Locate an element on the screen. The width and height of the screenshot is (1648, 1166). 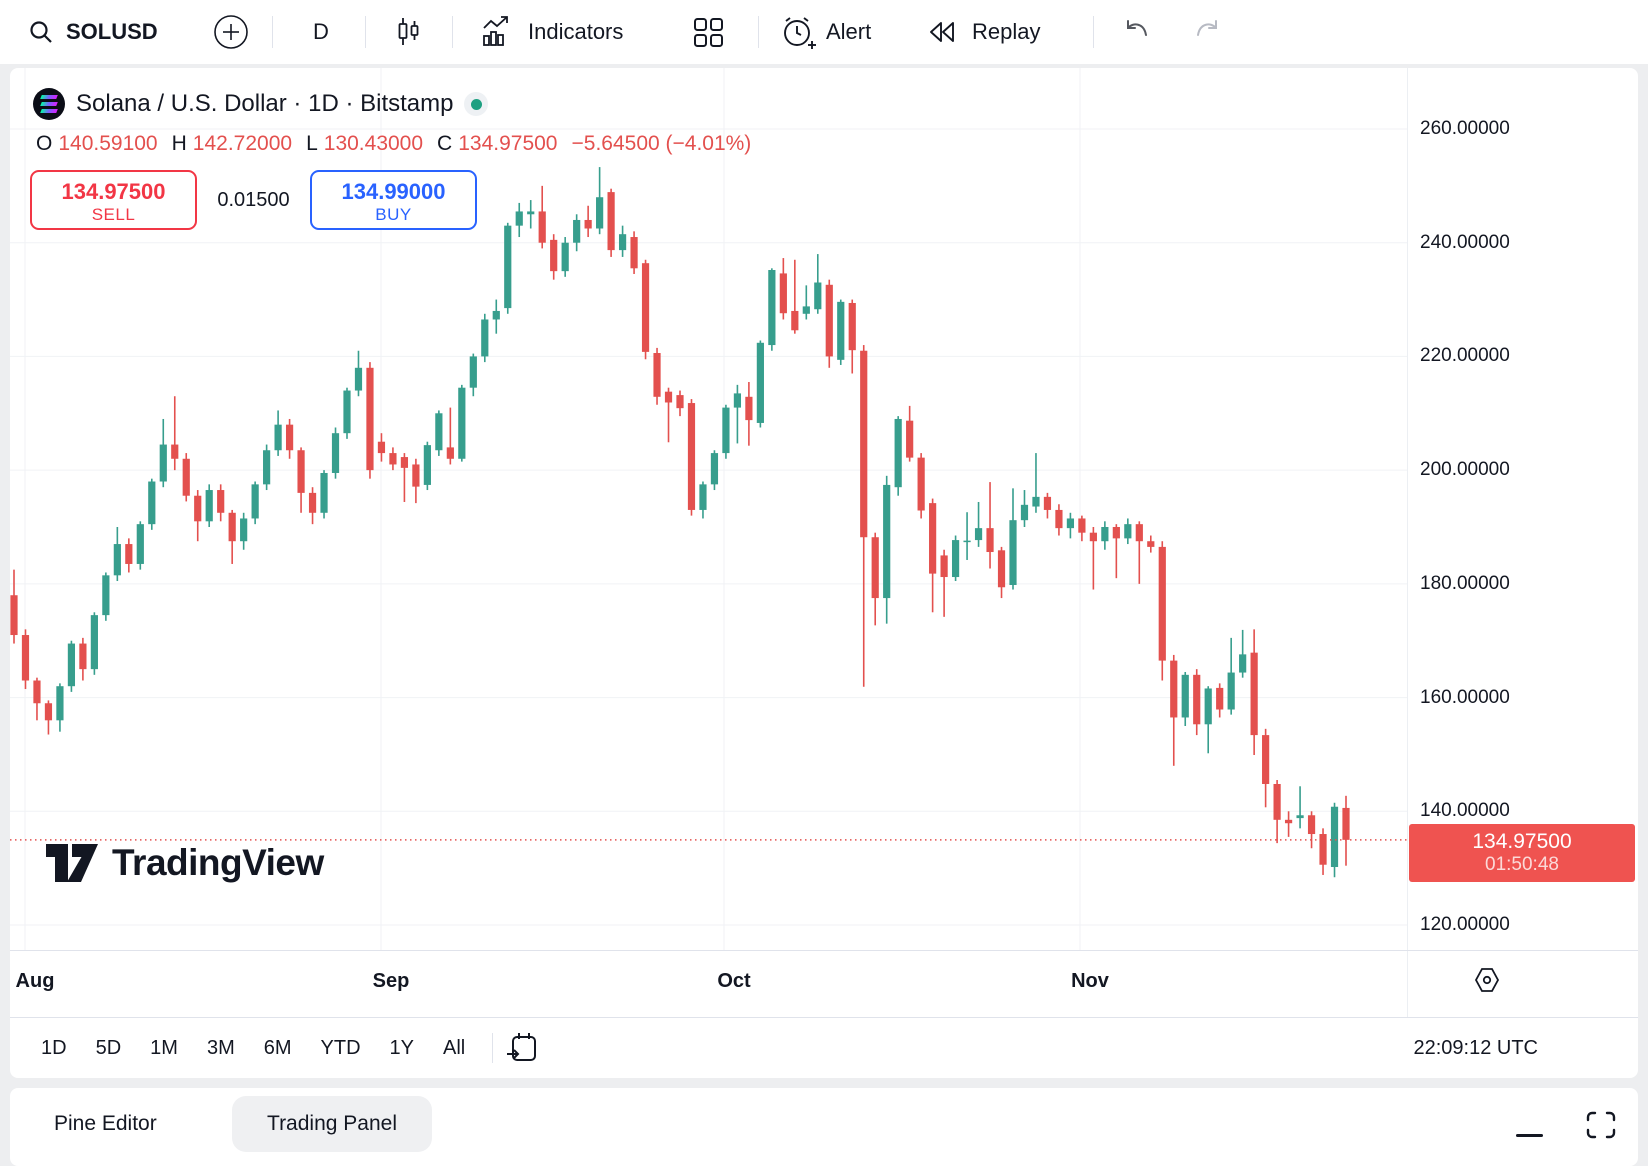
tradingview-watermark: TradingView is located at coordinates (184, 863).